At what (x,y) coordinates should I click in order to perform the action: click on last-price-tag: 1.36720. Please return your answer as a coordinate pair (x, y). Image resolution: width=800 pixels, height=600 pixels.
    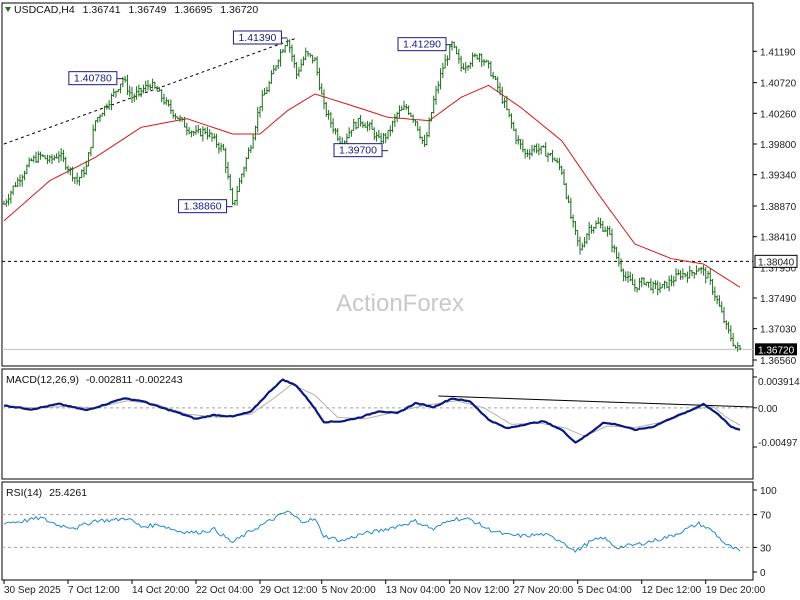
    Looking at the image, I should click on (776, 349).